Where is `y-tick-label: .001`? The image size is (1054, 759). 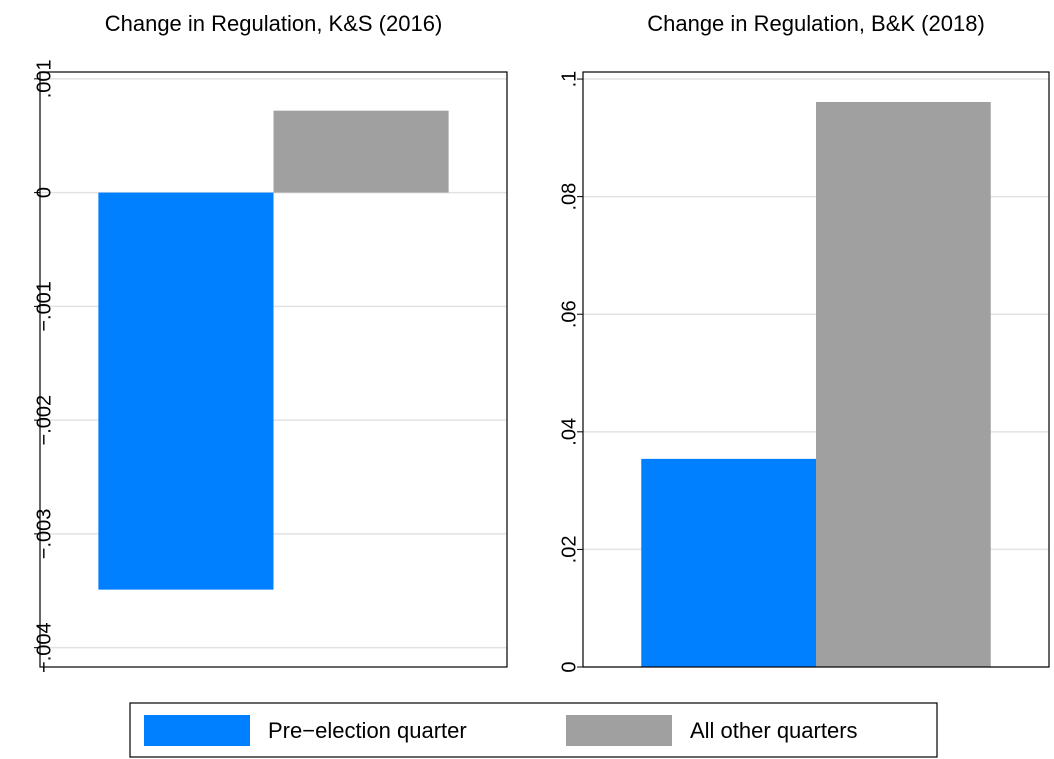 y-tick-label: .001 is located at coordinates (44, 78).